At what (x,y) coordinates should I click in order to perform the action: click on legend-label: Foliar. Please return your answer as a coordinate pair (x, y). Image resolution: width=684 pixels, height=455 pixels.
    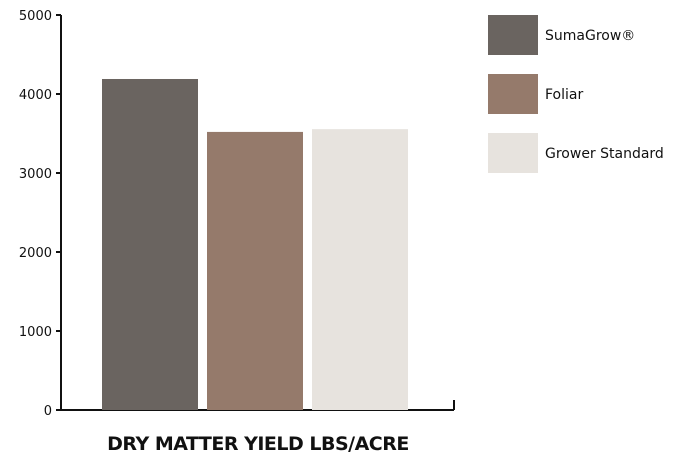
    Looking at the image, I should click on (564, 95).